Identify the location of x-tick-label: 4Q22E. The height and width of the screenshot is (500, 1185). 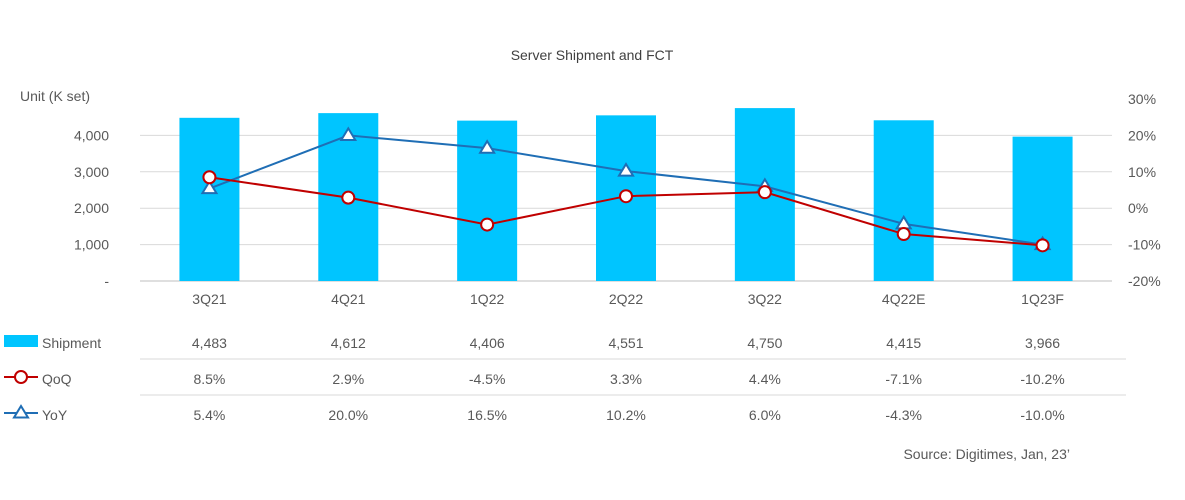
(904, 299).